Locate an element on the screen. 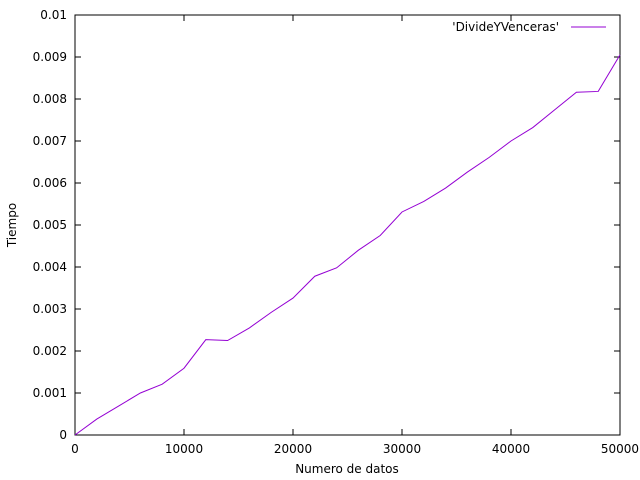 The image size is (640, 480). y-tick-label: 0.01 is located at coordinates (53, 15).